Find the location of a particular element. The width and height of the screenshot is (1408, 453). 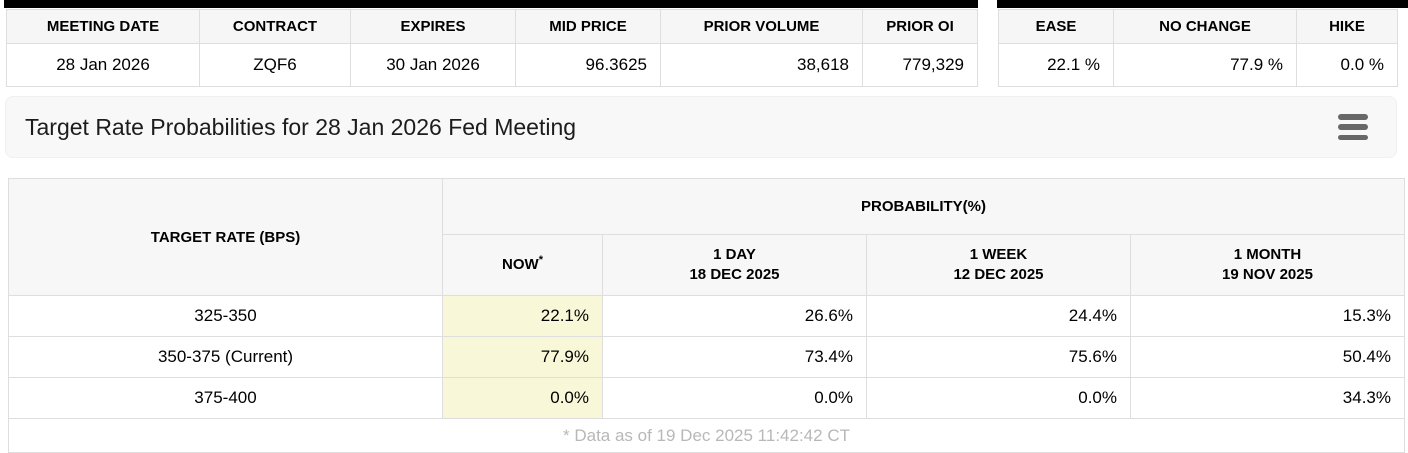

col-header-now: NOW* is located at coordinates (522, 265).